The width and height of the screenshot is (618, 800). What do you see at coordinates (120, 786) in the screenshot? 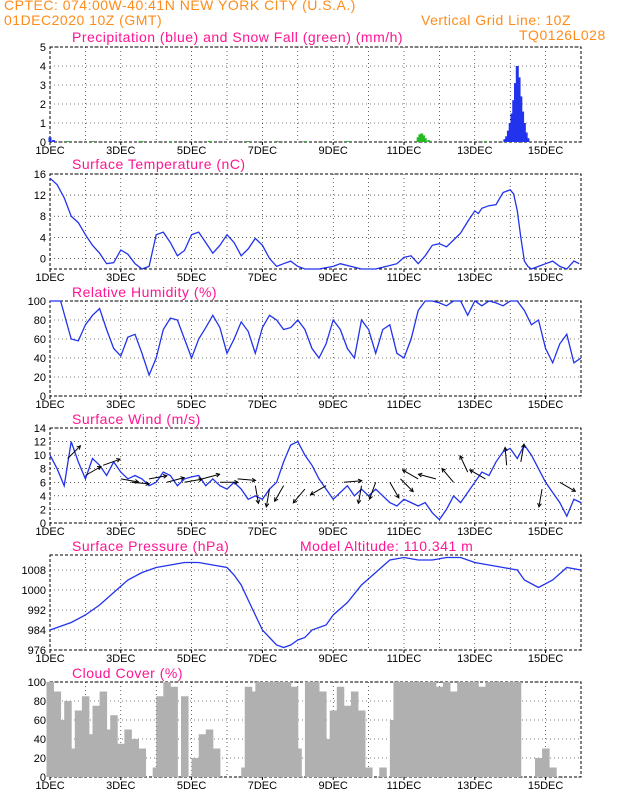
I see `cloud-xtick-label: 3DEC` at bounding box center [120, 786].